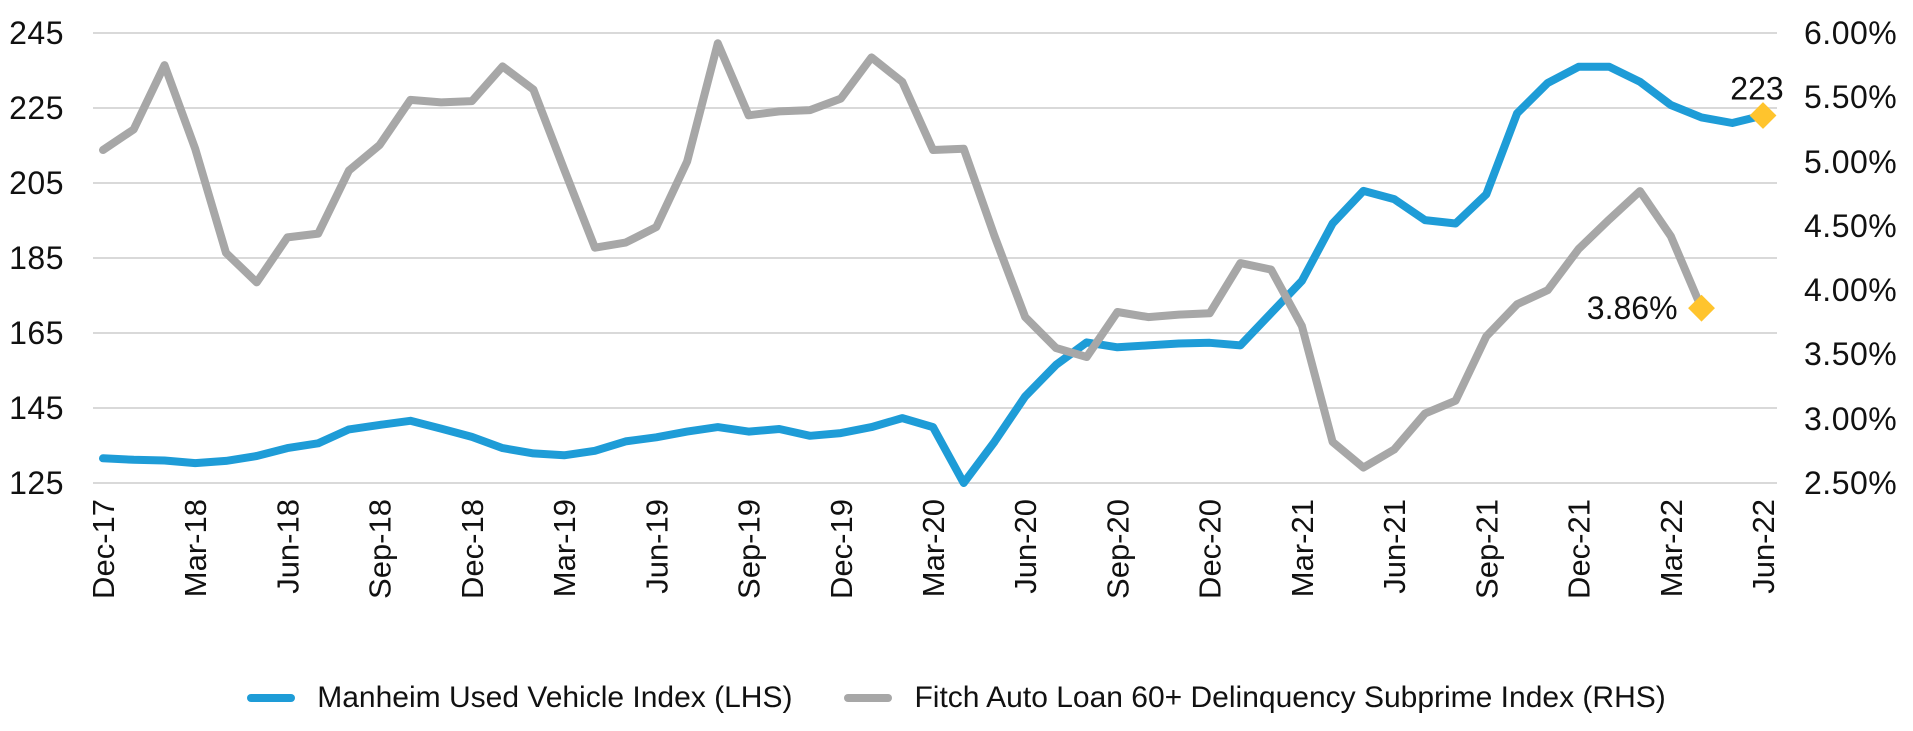  Describe the element at coordinates (36, 333) in the screenshot. I see `left-axis-tick: 165` at that location.